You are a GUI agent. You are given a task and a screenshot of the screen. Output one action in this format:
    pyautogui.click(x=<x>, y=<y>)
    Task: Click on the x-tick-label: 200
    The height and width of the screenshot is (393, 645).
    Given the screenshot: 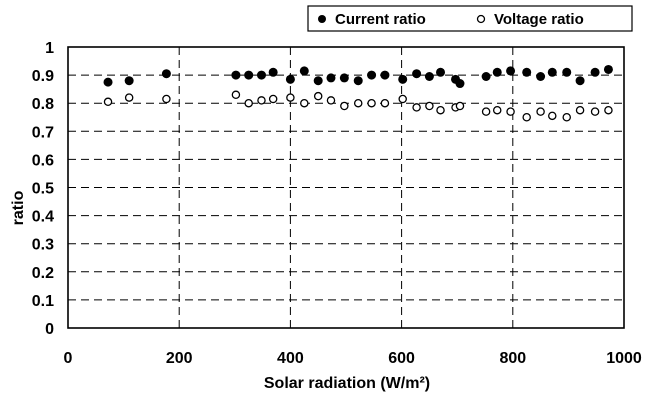 What is the action you would take?
    pyautogui.click(x=179, y=358)
    